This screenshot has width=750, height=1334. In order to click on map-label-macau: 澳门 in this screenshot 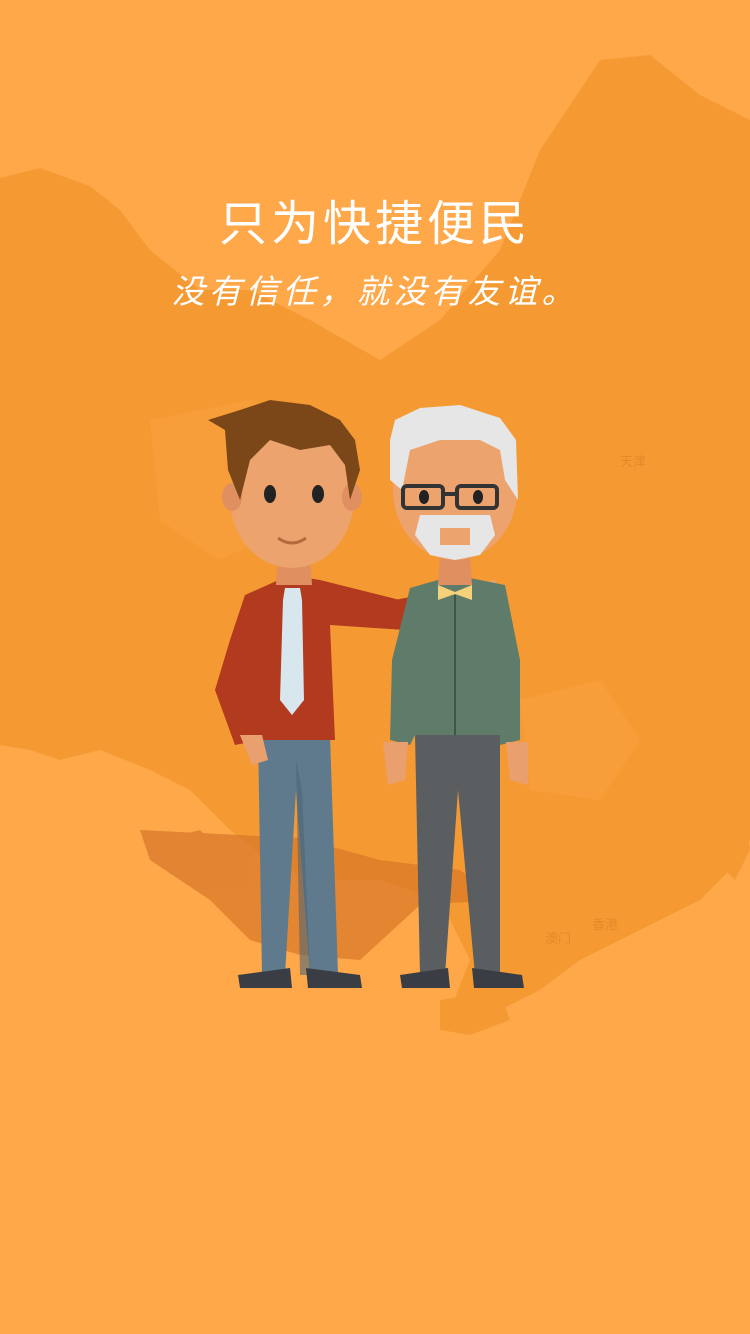, I will do `click(558, 939)`.